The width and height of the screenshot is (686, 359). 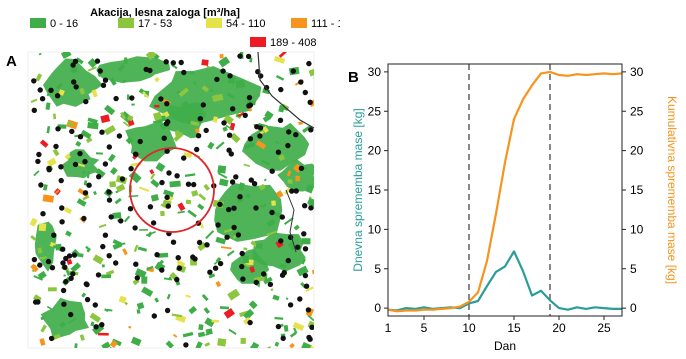 I want to click on legend-swatch, so click(x=214, y=23).